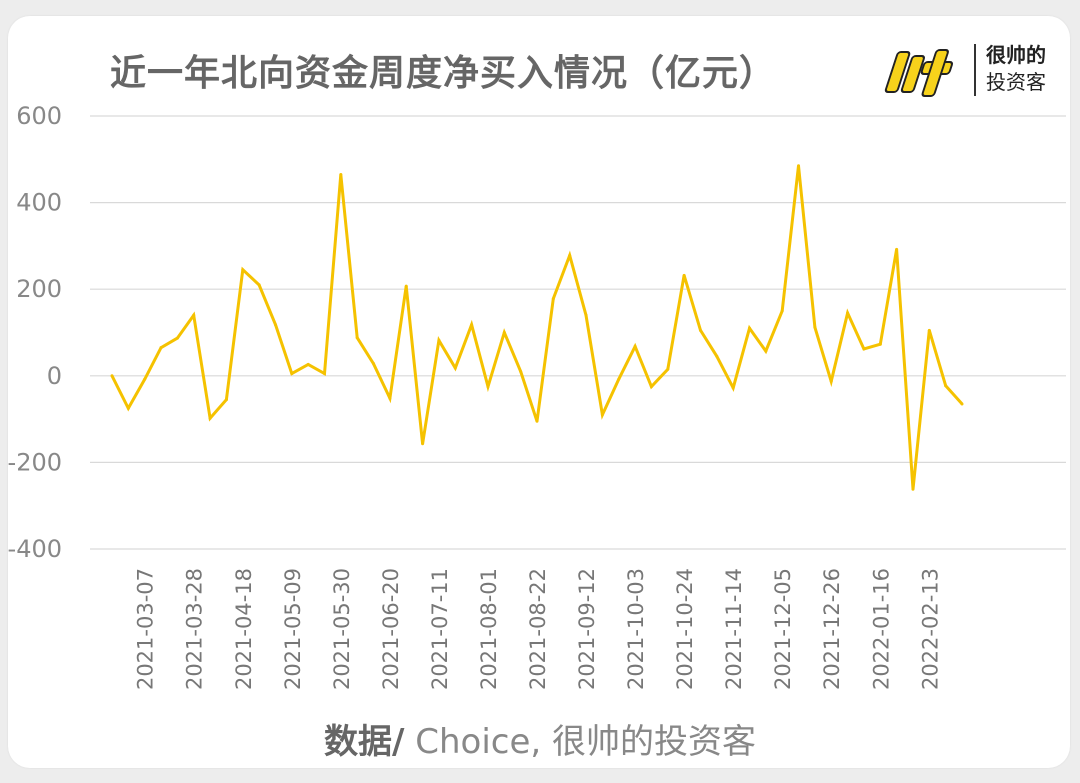 Image resolution: width=1080 pixels, height=783 pixels. Describe the element at coordinates (580, 742) in the screenshot. I see `source-text: Choice, 很帅的投资客` at that location.